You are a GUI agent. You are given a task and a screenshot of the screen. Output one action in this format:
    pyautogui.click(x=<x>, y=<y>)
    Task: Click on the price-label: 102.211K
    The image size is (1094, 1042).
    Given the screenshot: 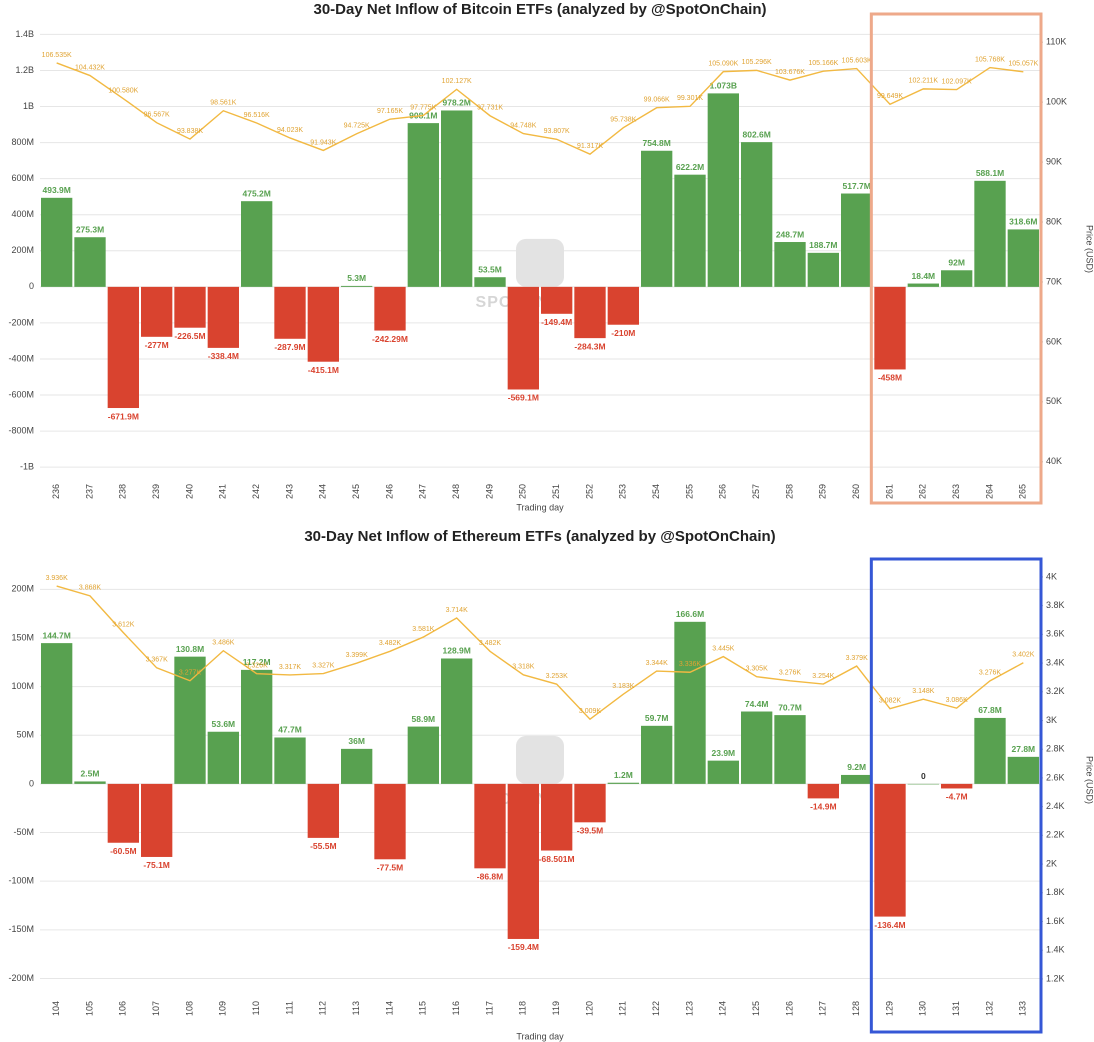 What is the action you would take?
    pyautogui.click(x=924, y=81)
    